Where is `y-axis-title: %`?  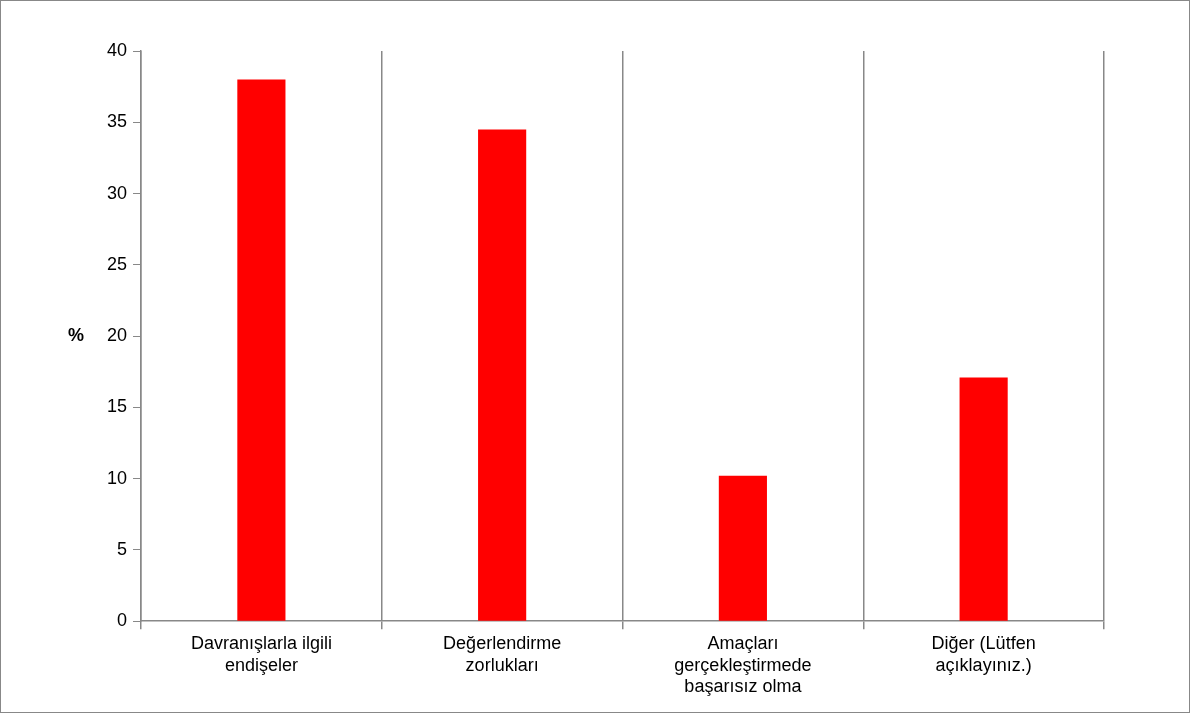 y-axis-title: % is located at coordinates (76, 335).